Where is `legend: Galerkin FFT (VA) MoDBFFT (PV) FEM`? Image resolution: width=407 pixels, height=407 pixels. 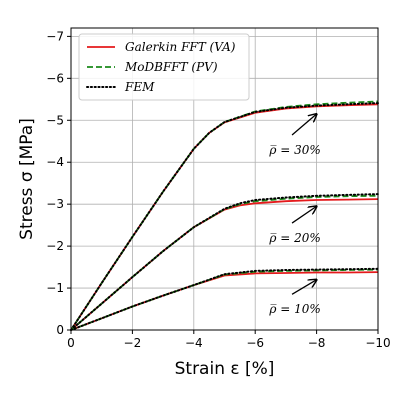 legend: Galerkin FFT (VA) MoDBFFT (PV) FEM is located at coordinates (164, 67).